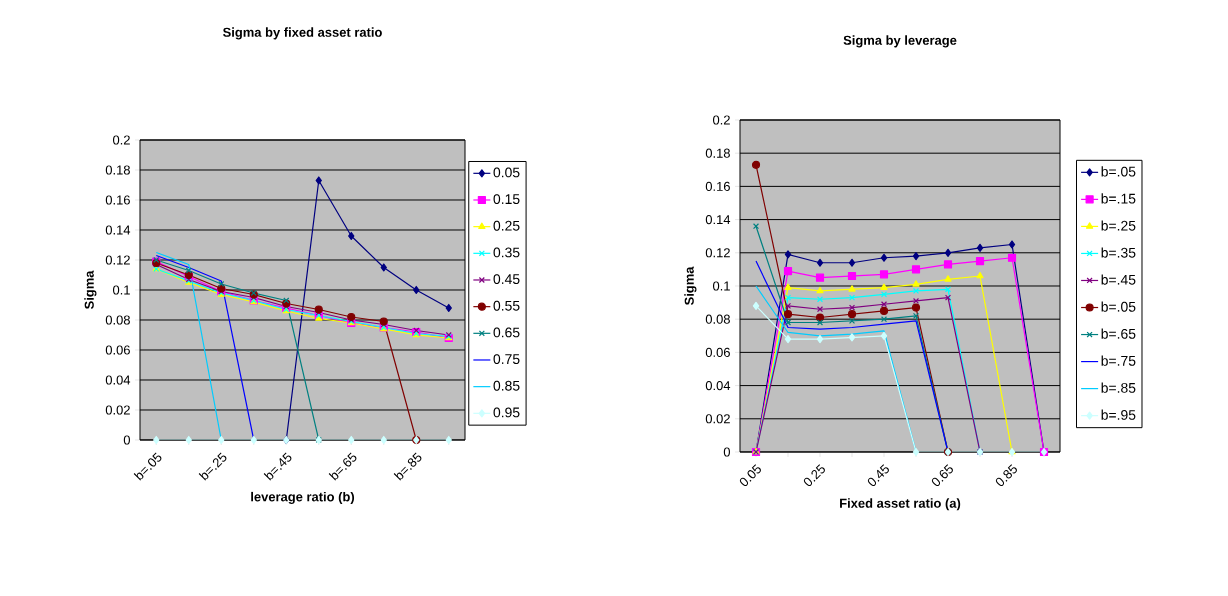 This screenshot has height=596, width=1228. What do you see at coordinates (1118, 360) in the screenshot?
I see `legend-label: b=.75` at bounding box center [1118, 360].